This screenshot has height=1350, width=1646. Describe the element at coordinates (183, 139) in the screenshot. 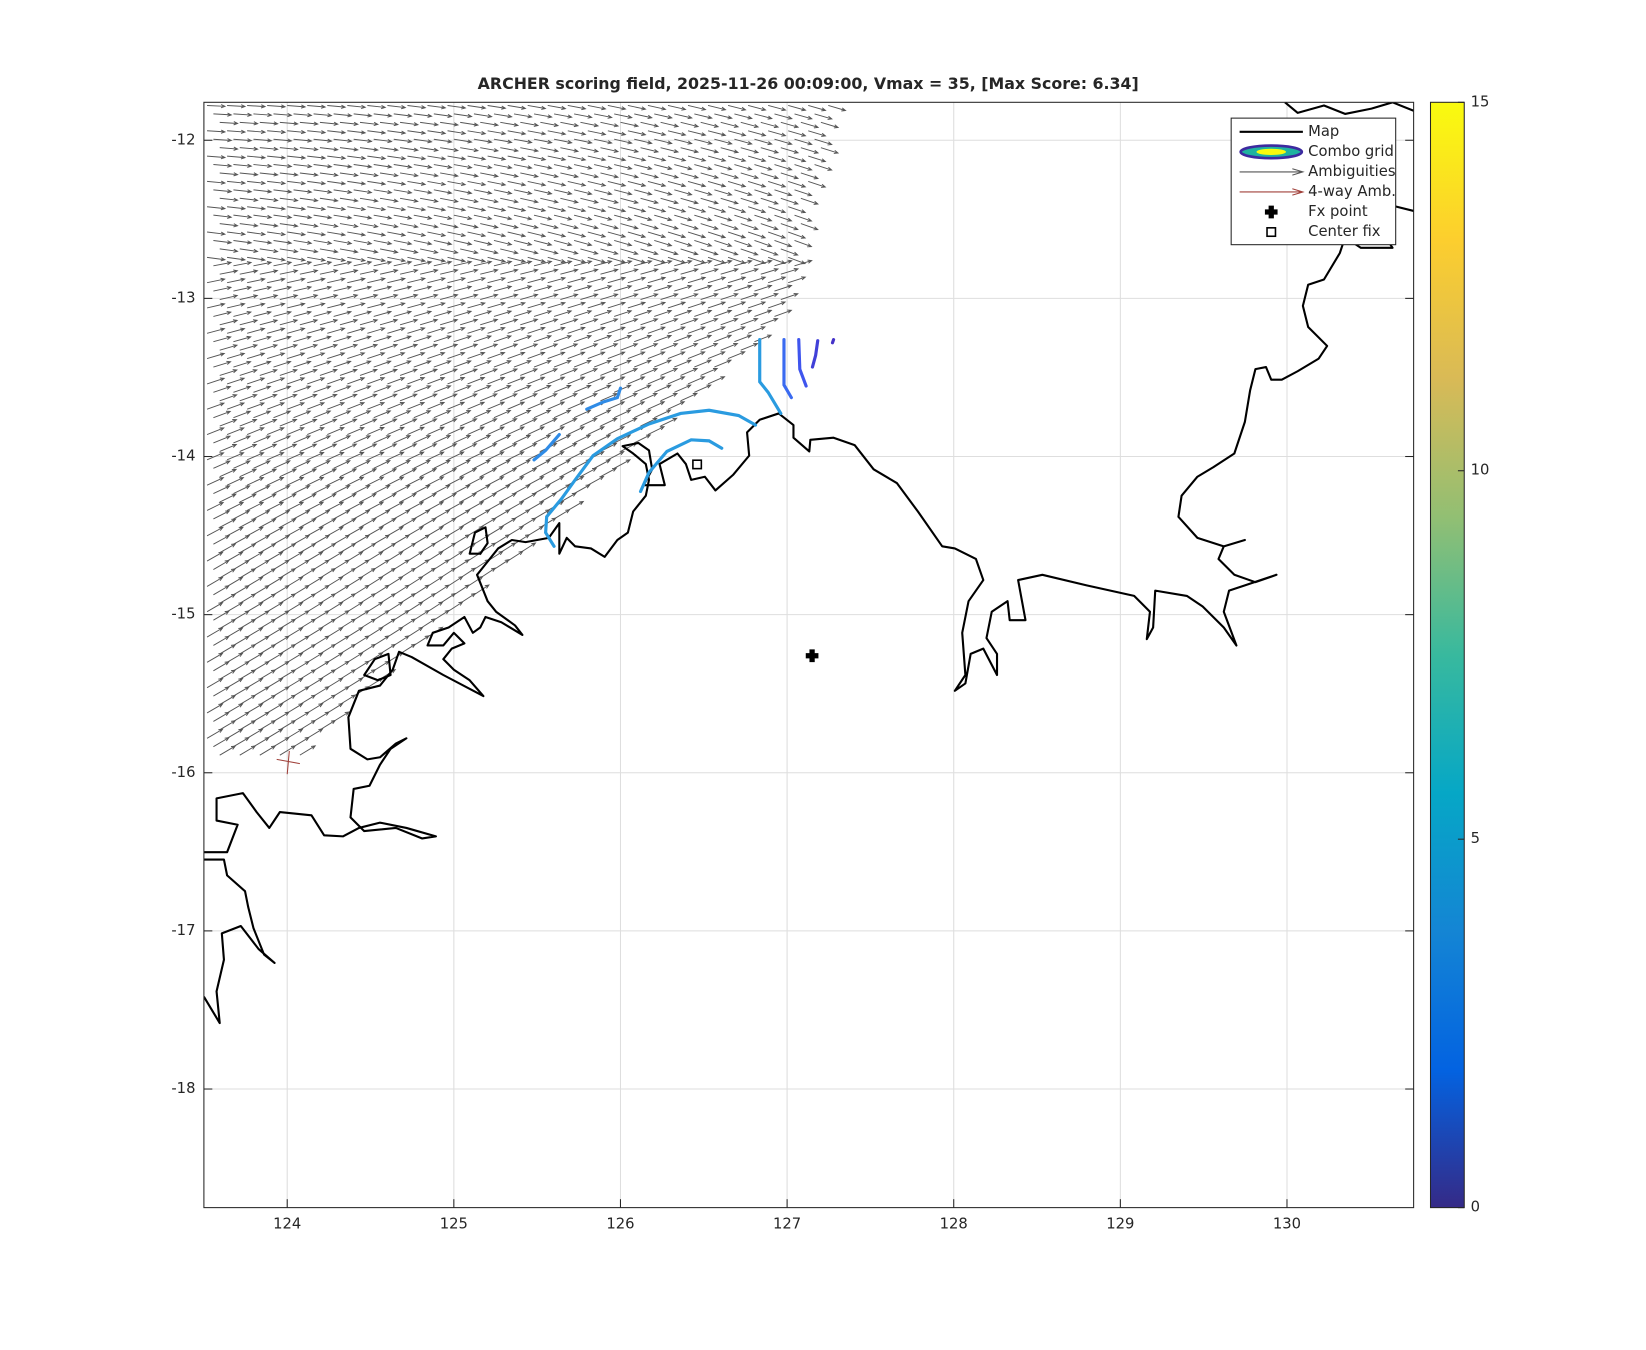

I see `y-tick-label: -12` at that location.